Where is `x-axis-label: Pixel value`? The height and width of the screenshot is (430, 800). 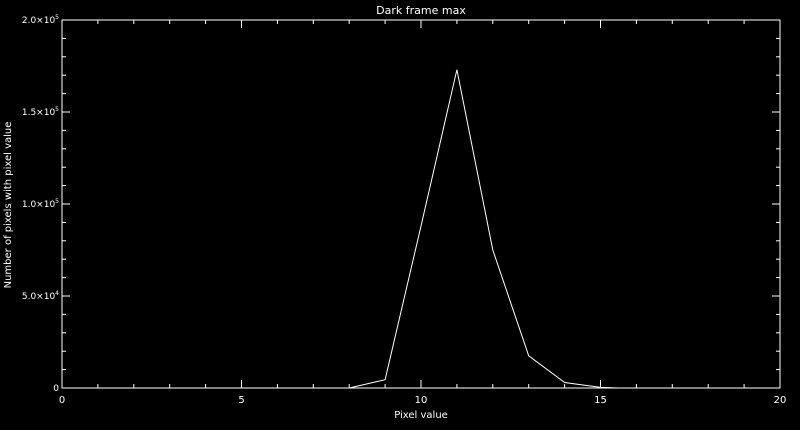 x-axis-label: Pixel value is located at coordinates (421, 415).